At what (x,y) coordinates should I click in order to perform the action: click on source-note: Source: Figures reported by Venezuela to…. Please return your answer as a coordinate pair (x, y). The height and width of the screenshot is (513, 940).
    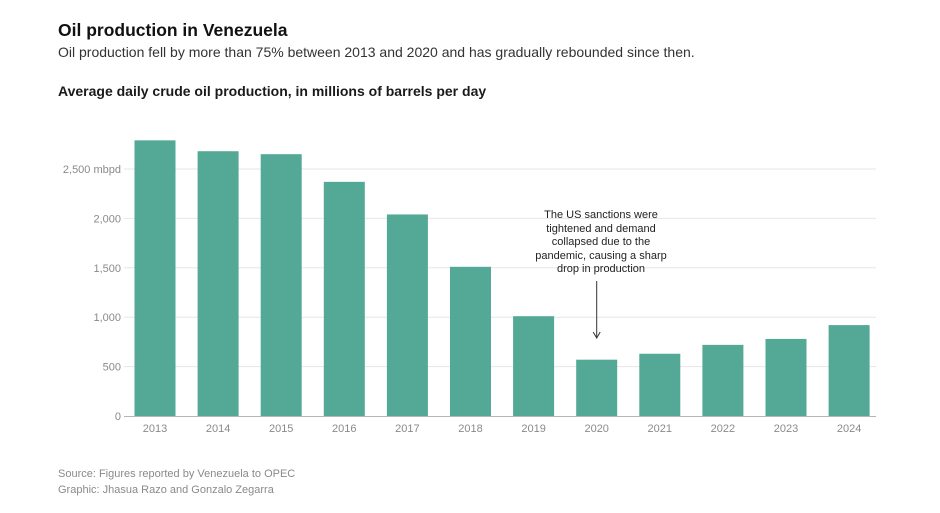
    Looking at the image, I should click on (177, 474).